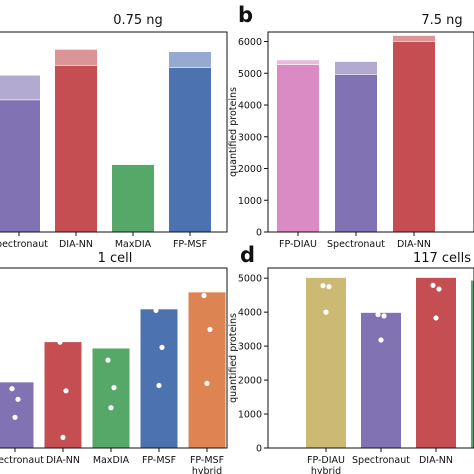 The image size is (474, 474). Describe the element at coordinates (441, 20) in the screenshot. I see `chart-title: 7.5 ng` at that location.